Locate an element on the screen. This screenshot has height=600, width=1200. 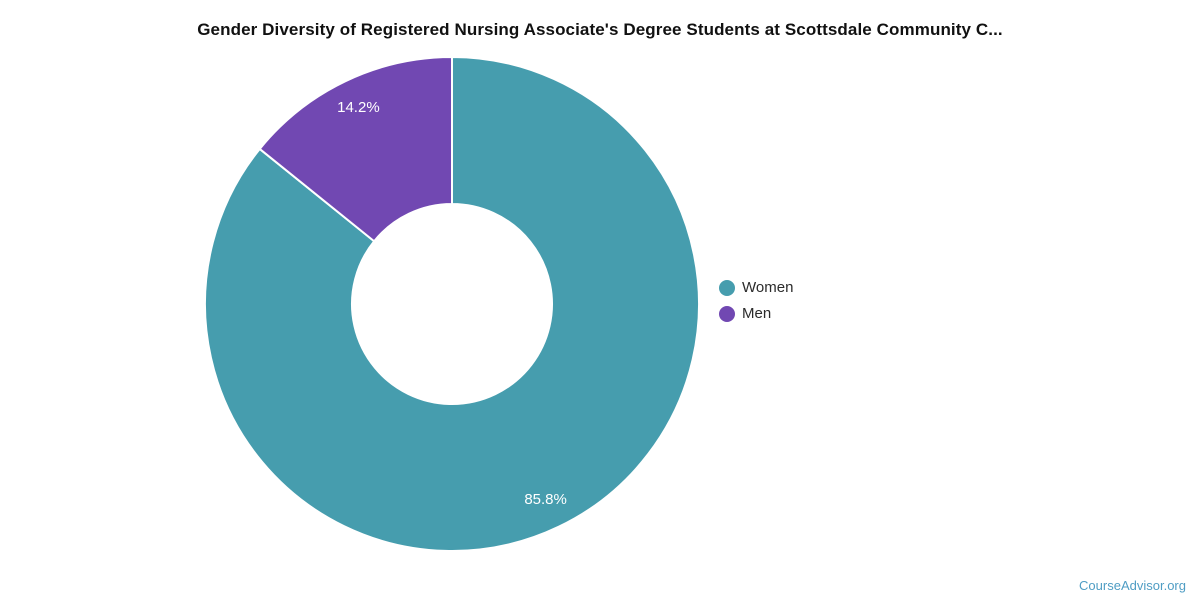
legend-label-women: Women is located at coordinates (768, 287).